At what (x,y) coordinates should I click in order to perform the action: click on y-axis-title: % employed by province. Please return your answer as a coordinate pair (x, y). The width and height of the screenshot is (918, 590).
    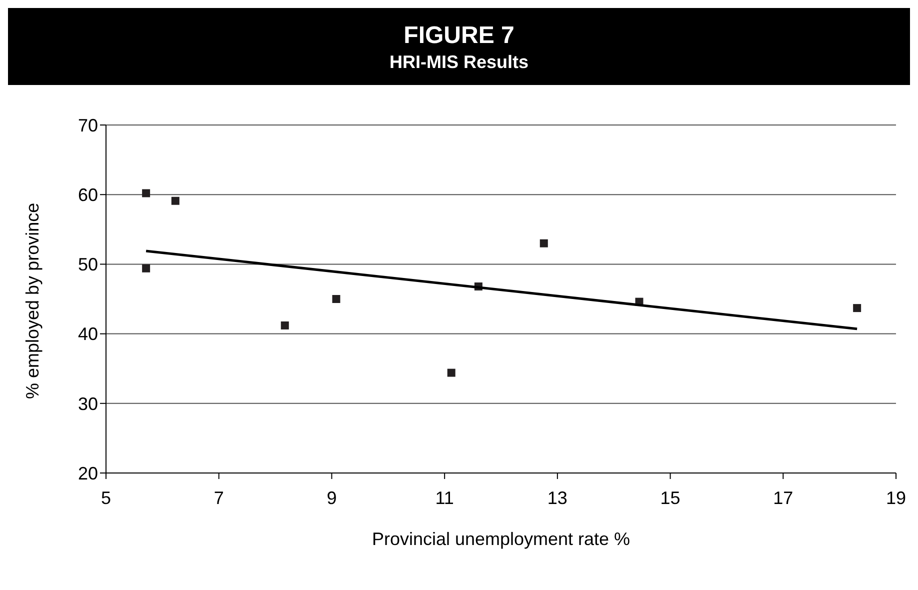
    Looking at the image, I should click on (32, 300).